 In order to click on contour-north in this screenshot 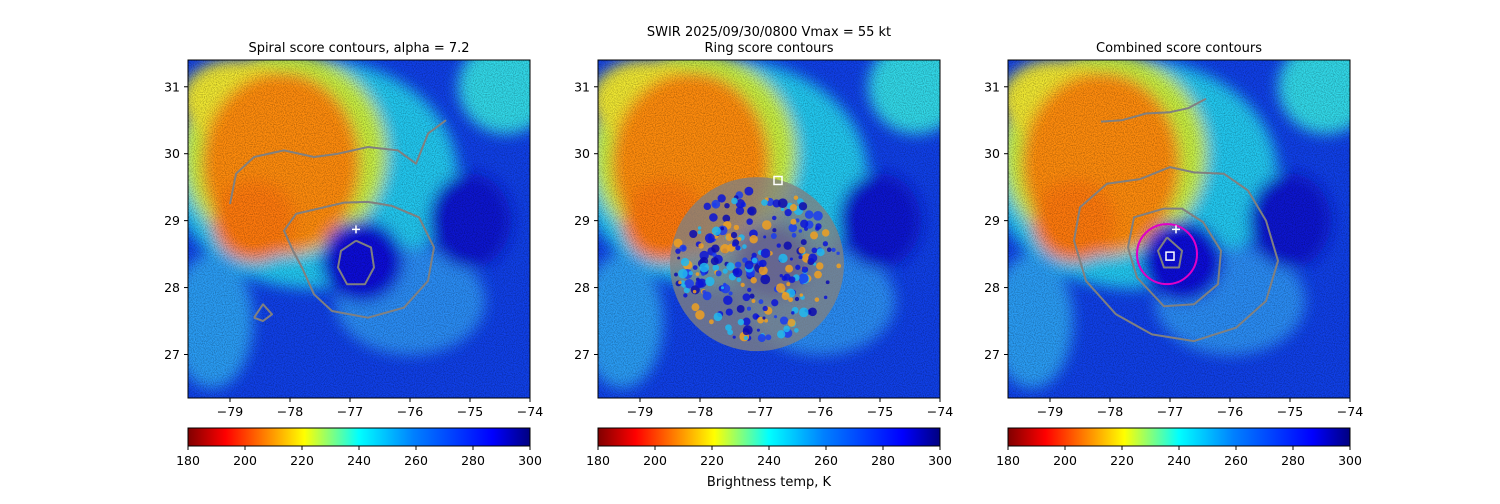, I will do `click(1153, 110)`.